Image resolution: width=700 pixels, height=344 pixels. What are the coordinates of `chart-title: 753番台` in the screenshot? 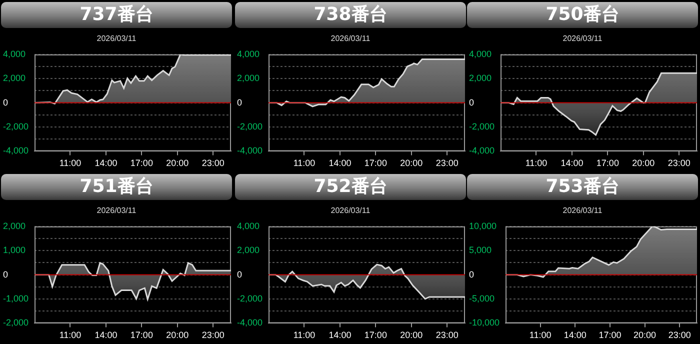 It's located at (582, 187).